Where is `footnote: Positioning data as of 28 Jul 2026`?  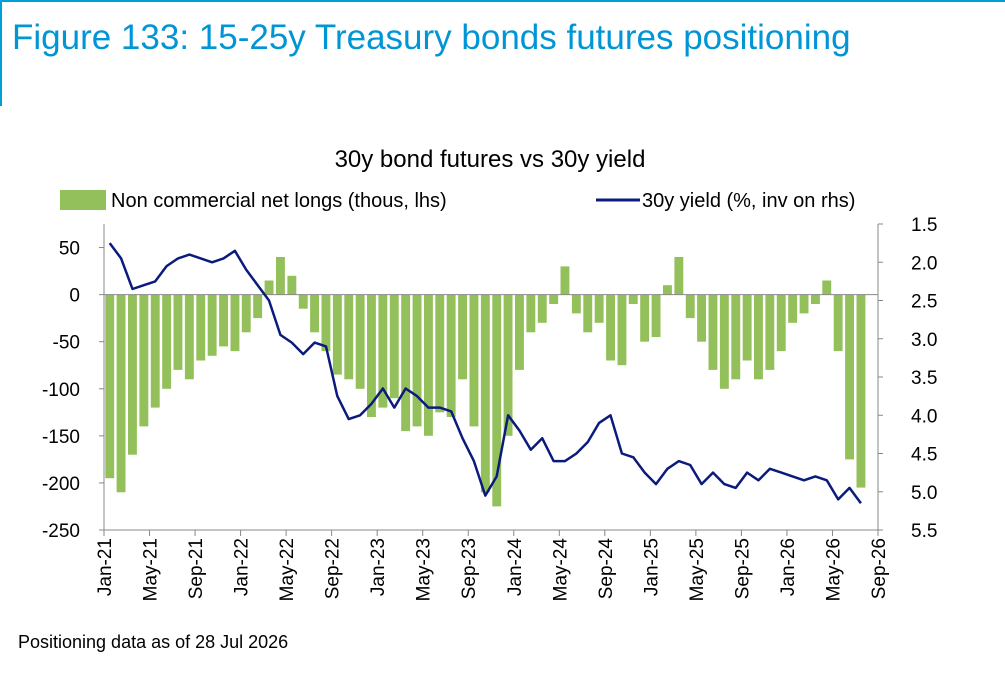
footnote: Positioning data as of 28 Jul 2026 is located at coordinates (153, 642).